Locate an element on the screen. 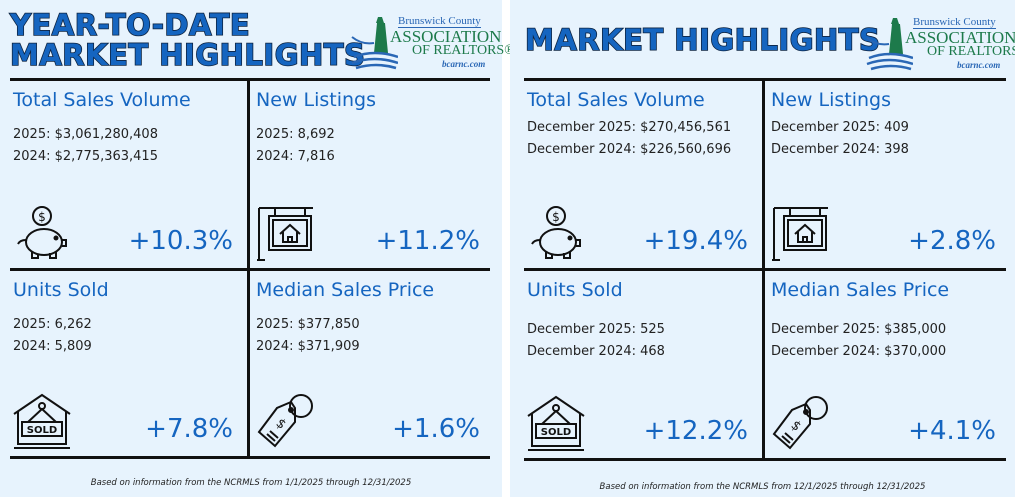 The height and width of the screenshot is (497, 1015). stat-values: 2025: $377,850 2024: $371,909 is located at coordinates (308, 336).